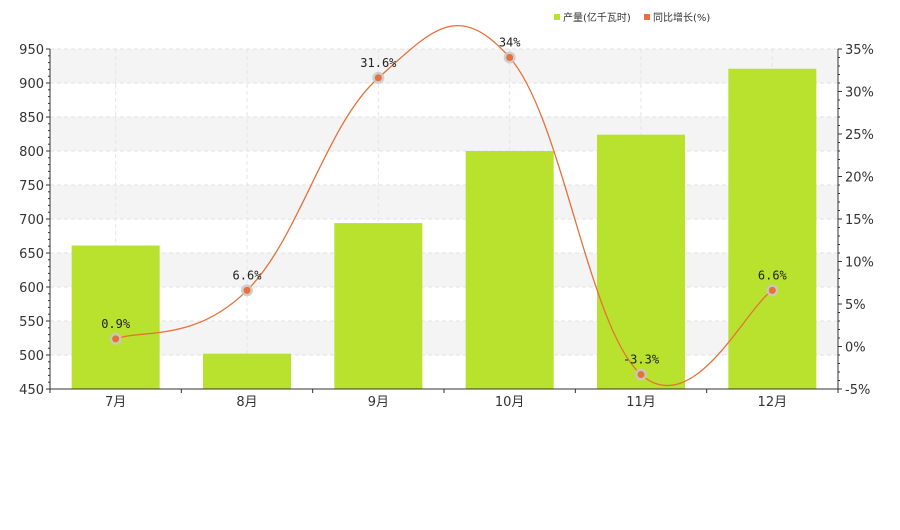 Image resolution: width=900 pixels, height=530 pixels. I want to click on data-label-11月: -3.3%, so click(641, 360).